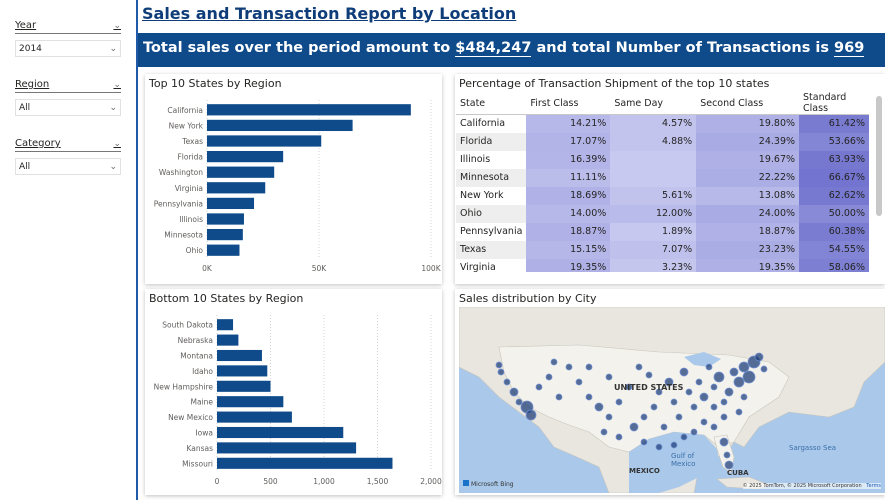 The width and height of the screenshot is (885, 500). What do you see at coordinates (662, 265) in the screenshot?
I see `table-row: Virginia 19.35% 3.23% 19.35% 58.06%` at bounding box center [662, 265].